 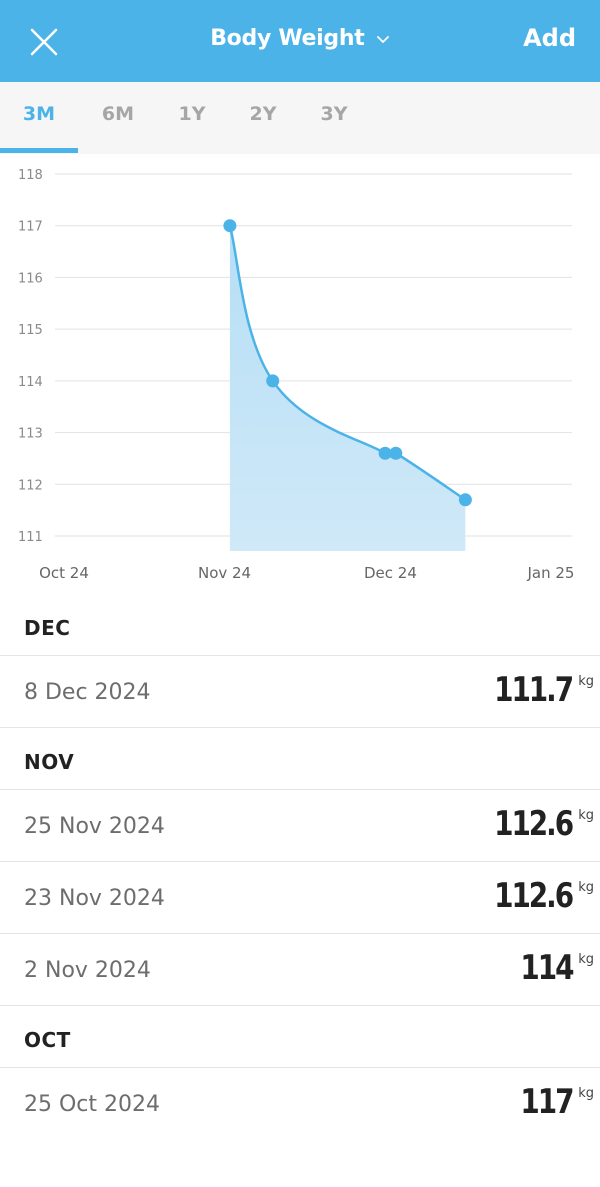 I want to click on entry-date: 25 Oct 2024, so click(x=92, y=1104).